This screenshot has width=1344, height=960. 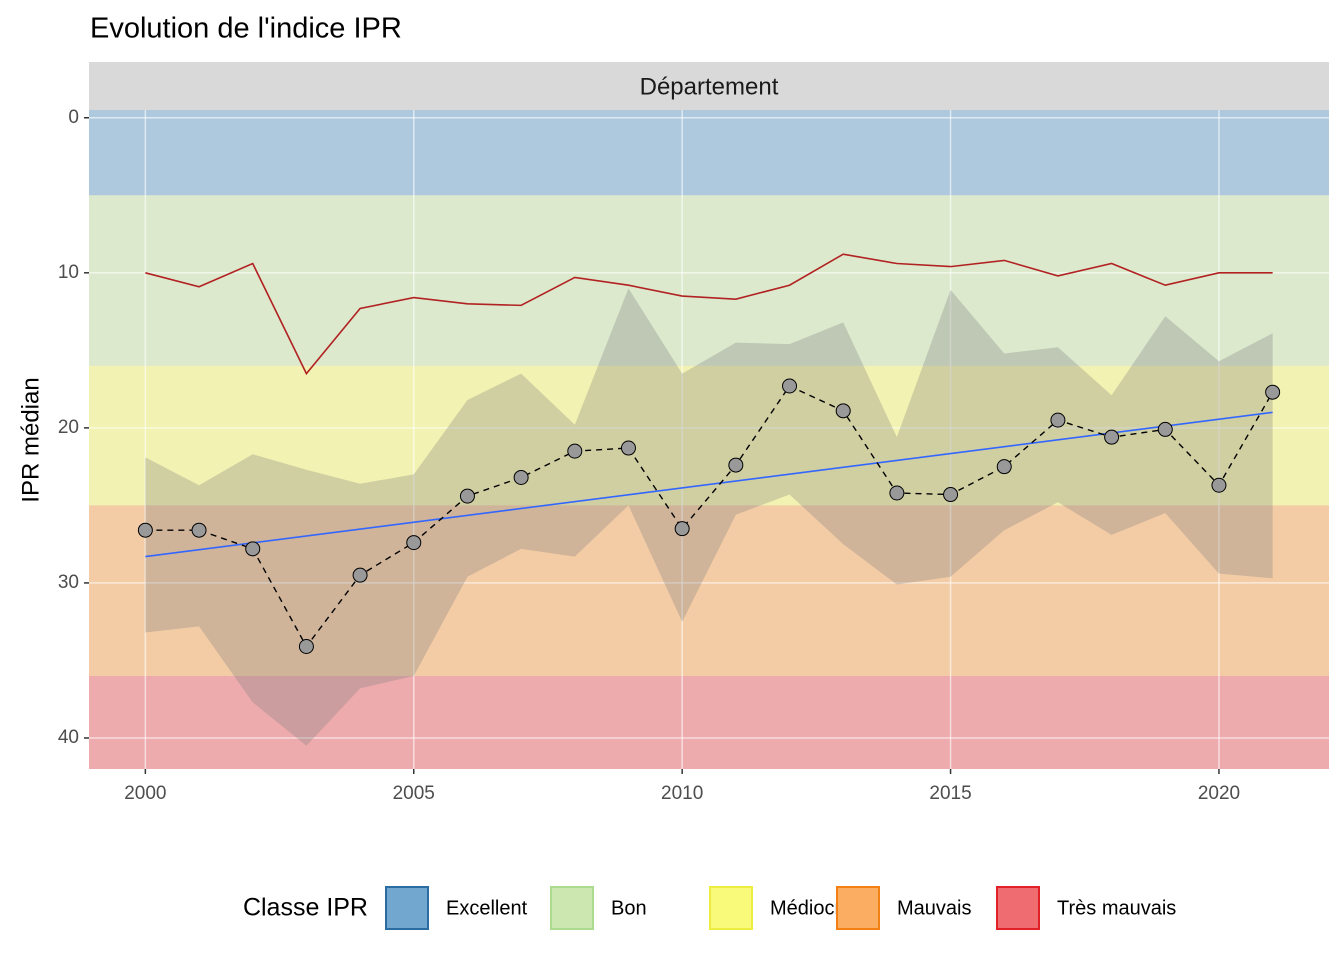 I want to click on y-tick-label: 10, so click(x=68, y=272).